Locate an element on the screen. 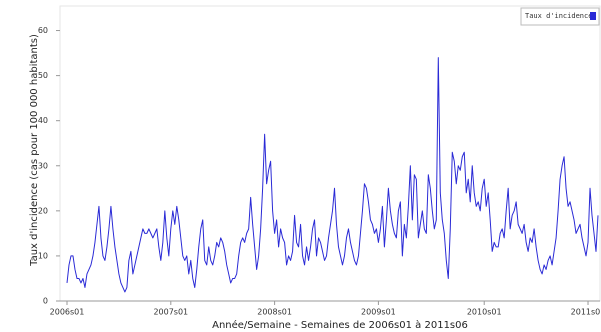  y-tick-label: 30 is located at coordinates (43, 165).